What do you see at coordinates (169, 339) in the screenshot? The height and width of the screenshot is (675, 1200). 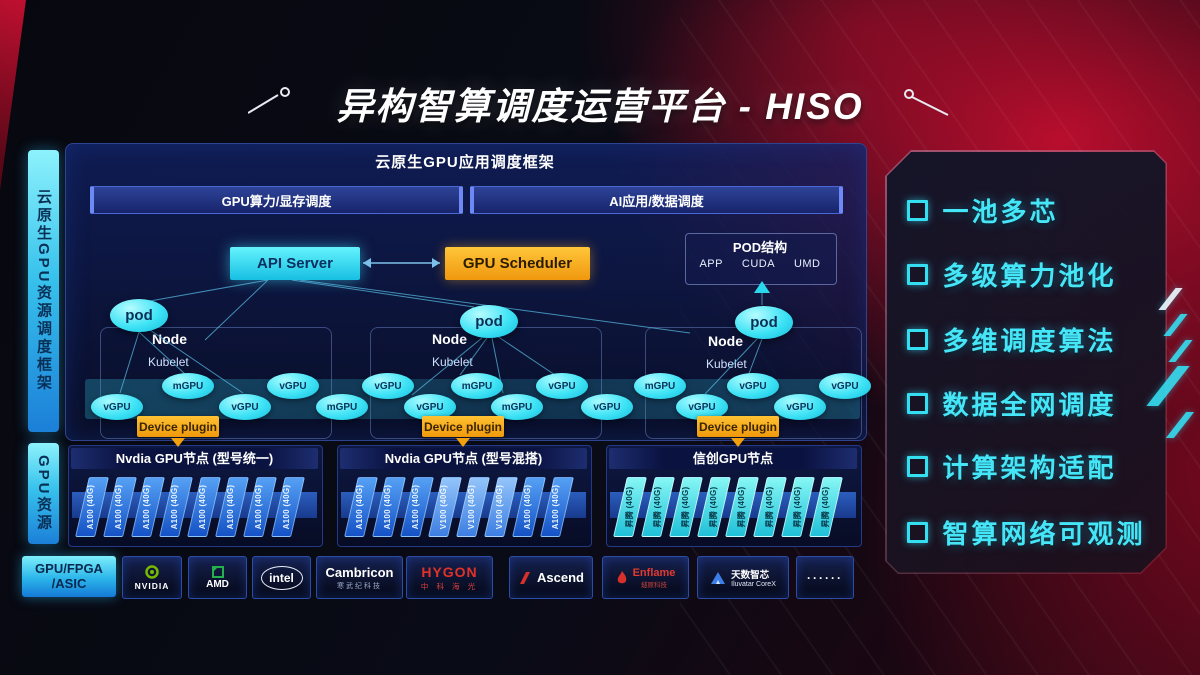 I see `node-label-1: Node` at bounding box center [169, 339].